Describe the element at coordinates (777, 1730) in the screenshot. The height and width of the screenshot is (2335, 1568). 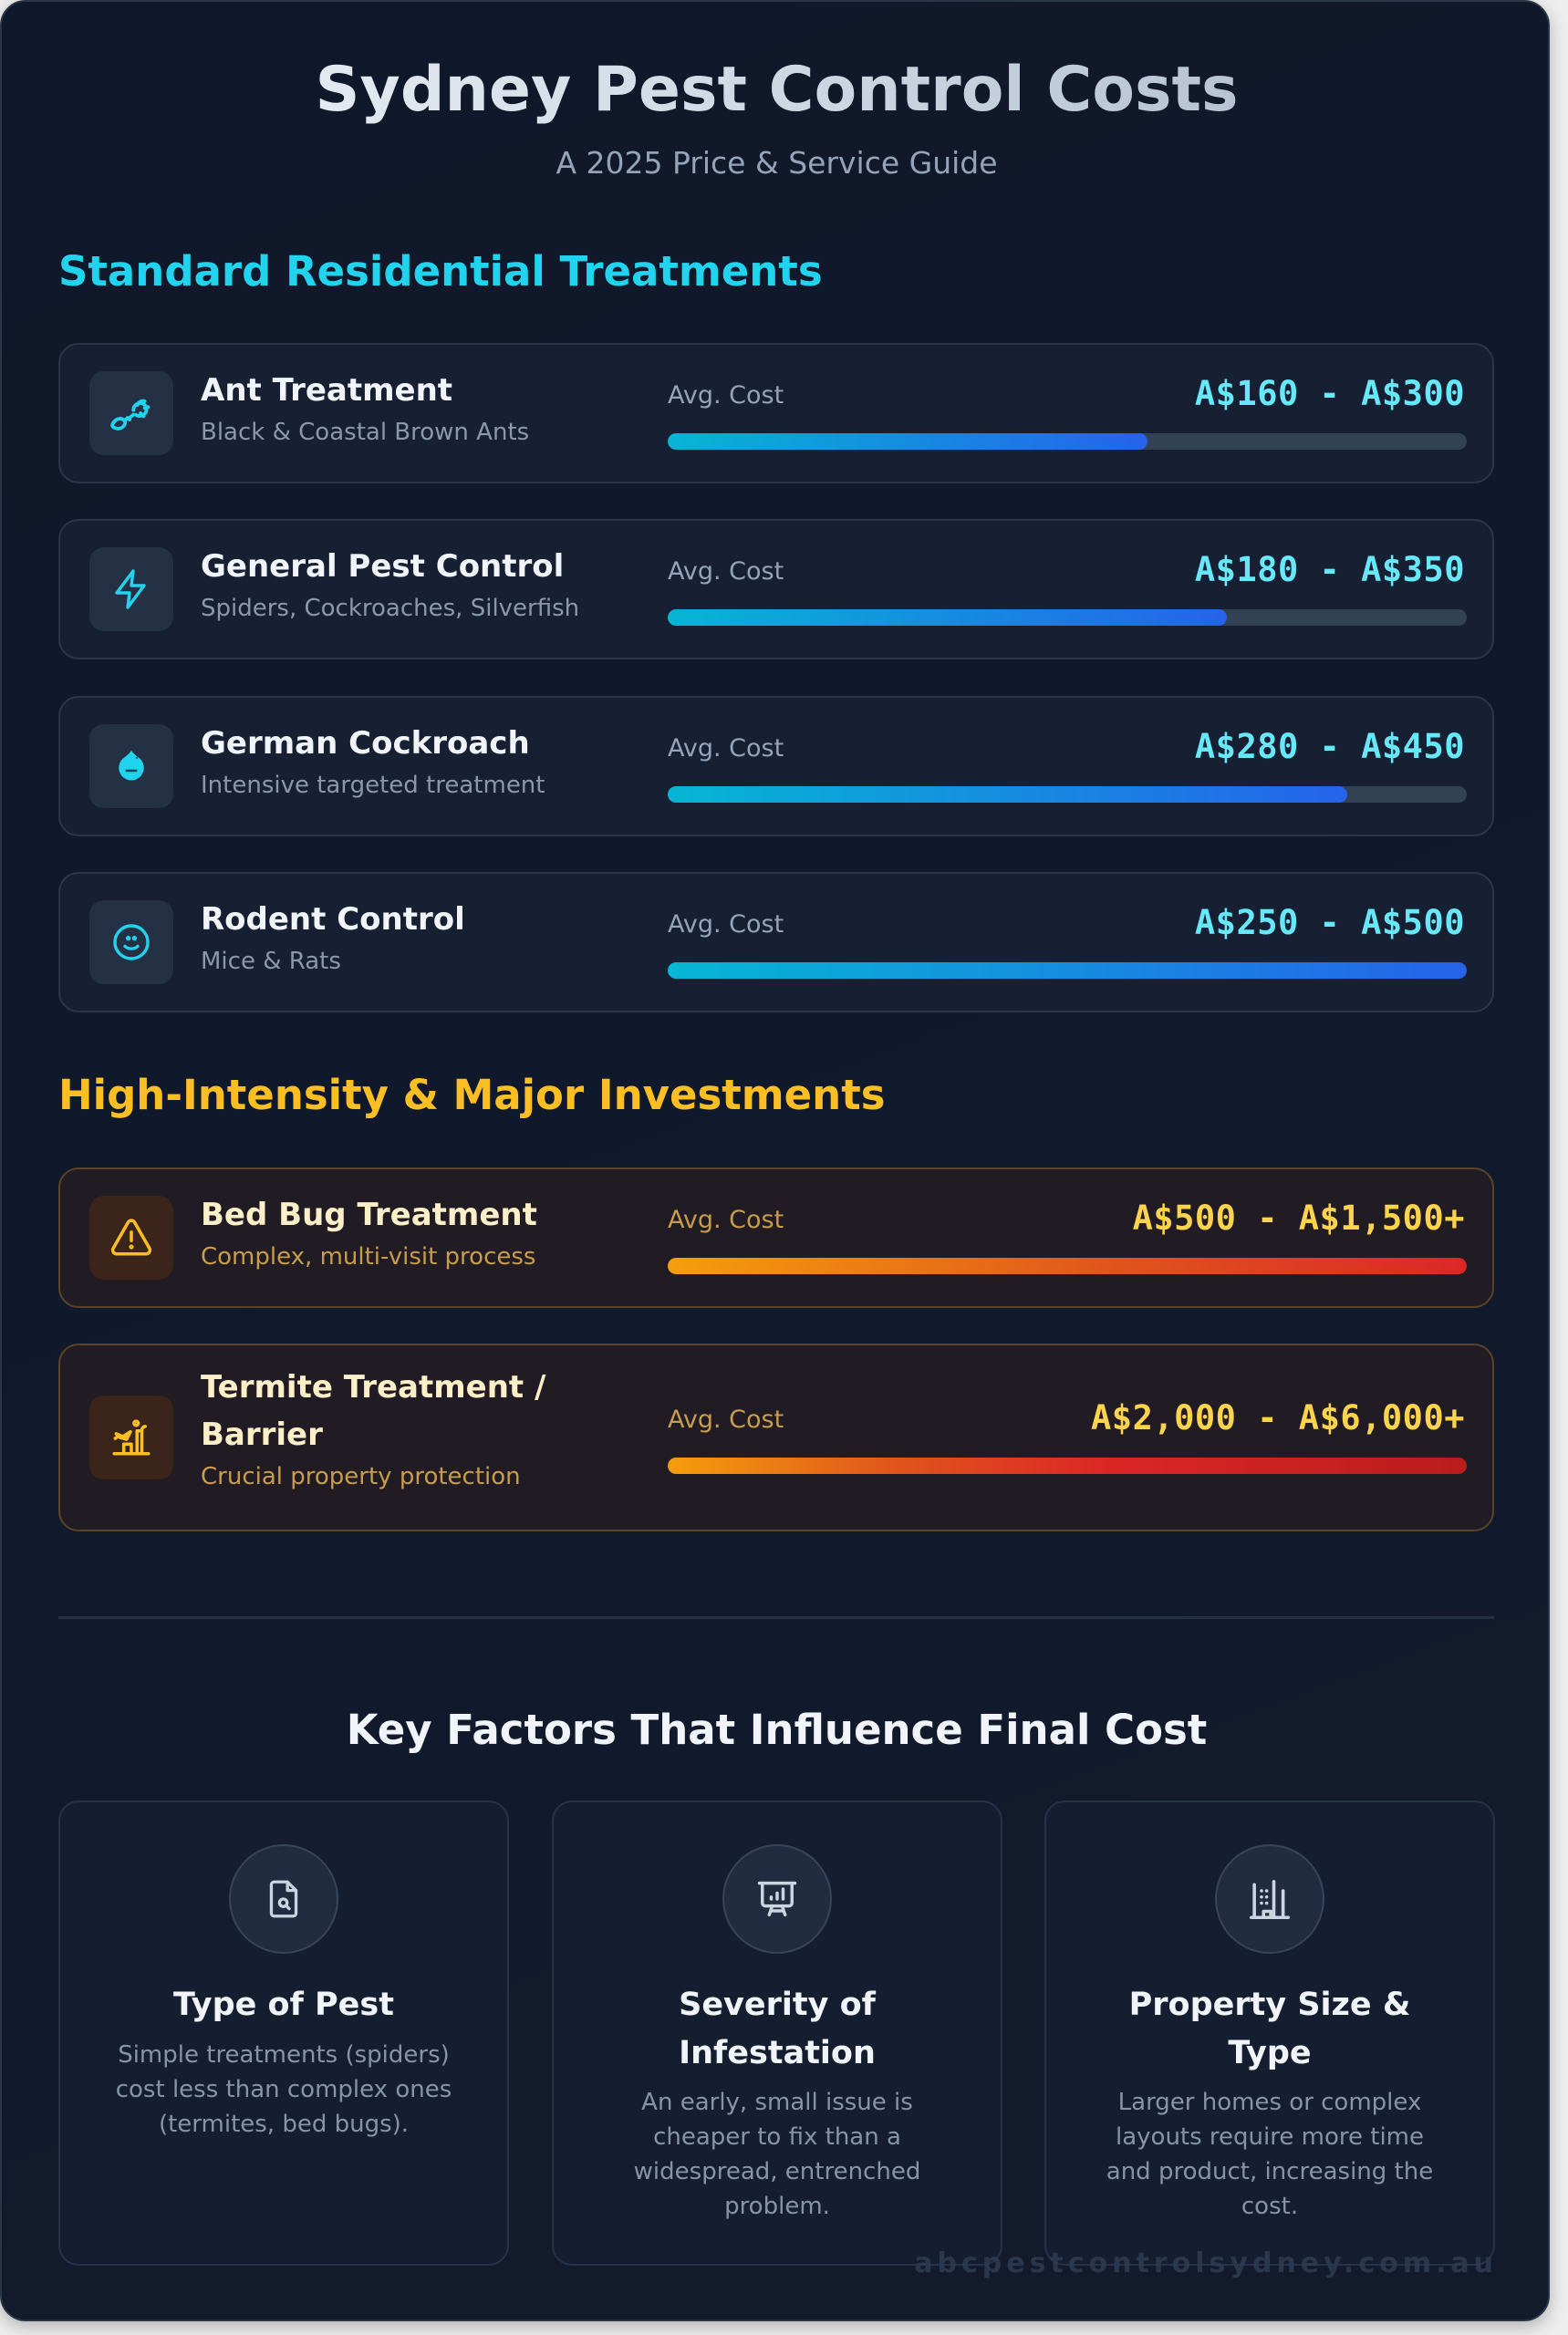
I see `factors-heading: Key Factors That Influence Final Cost` at that location.